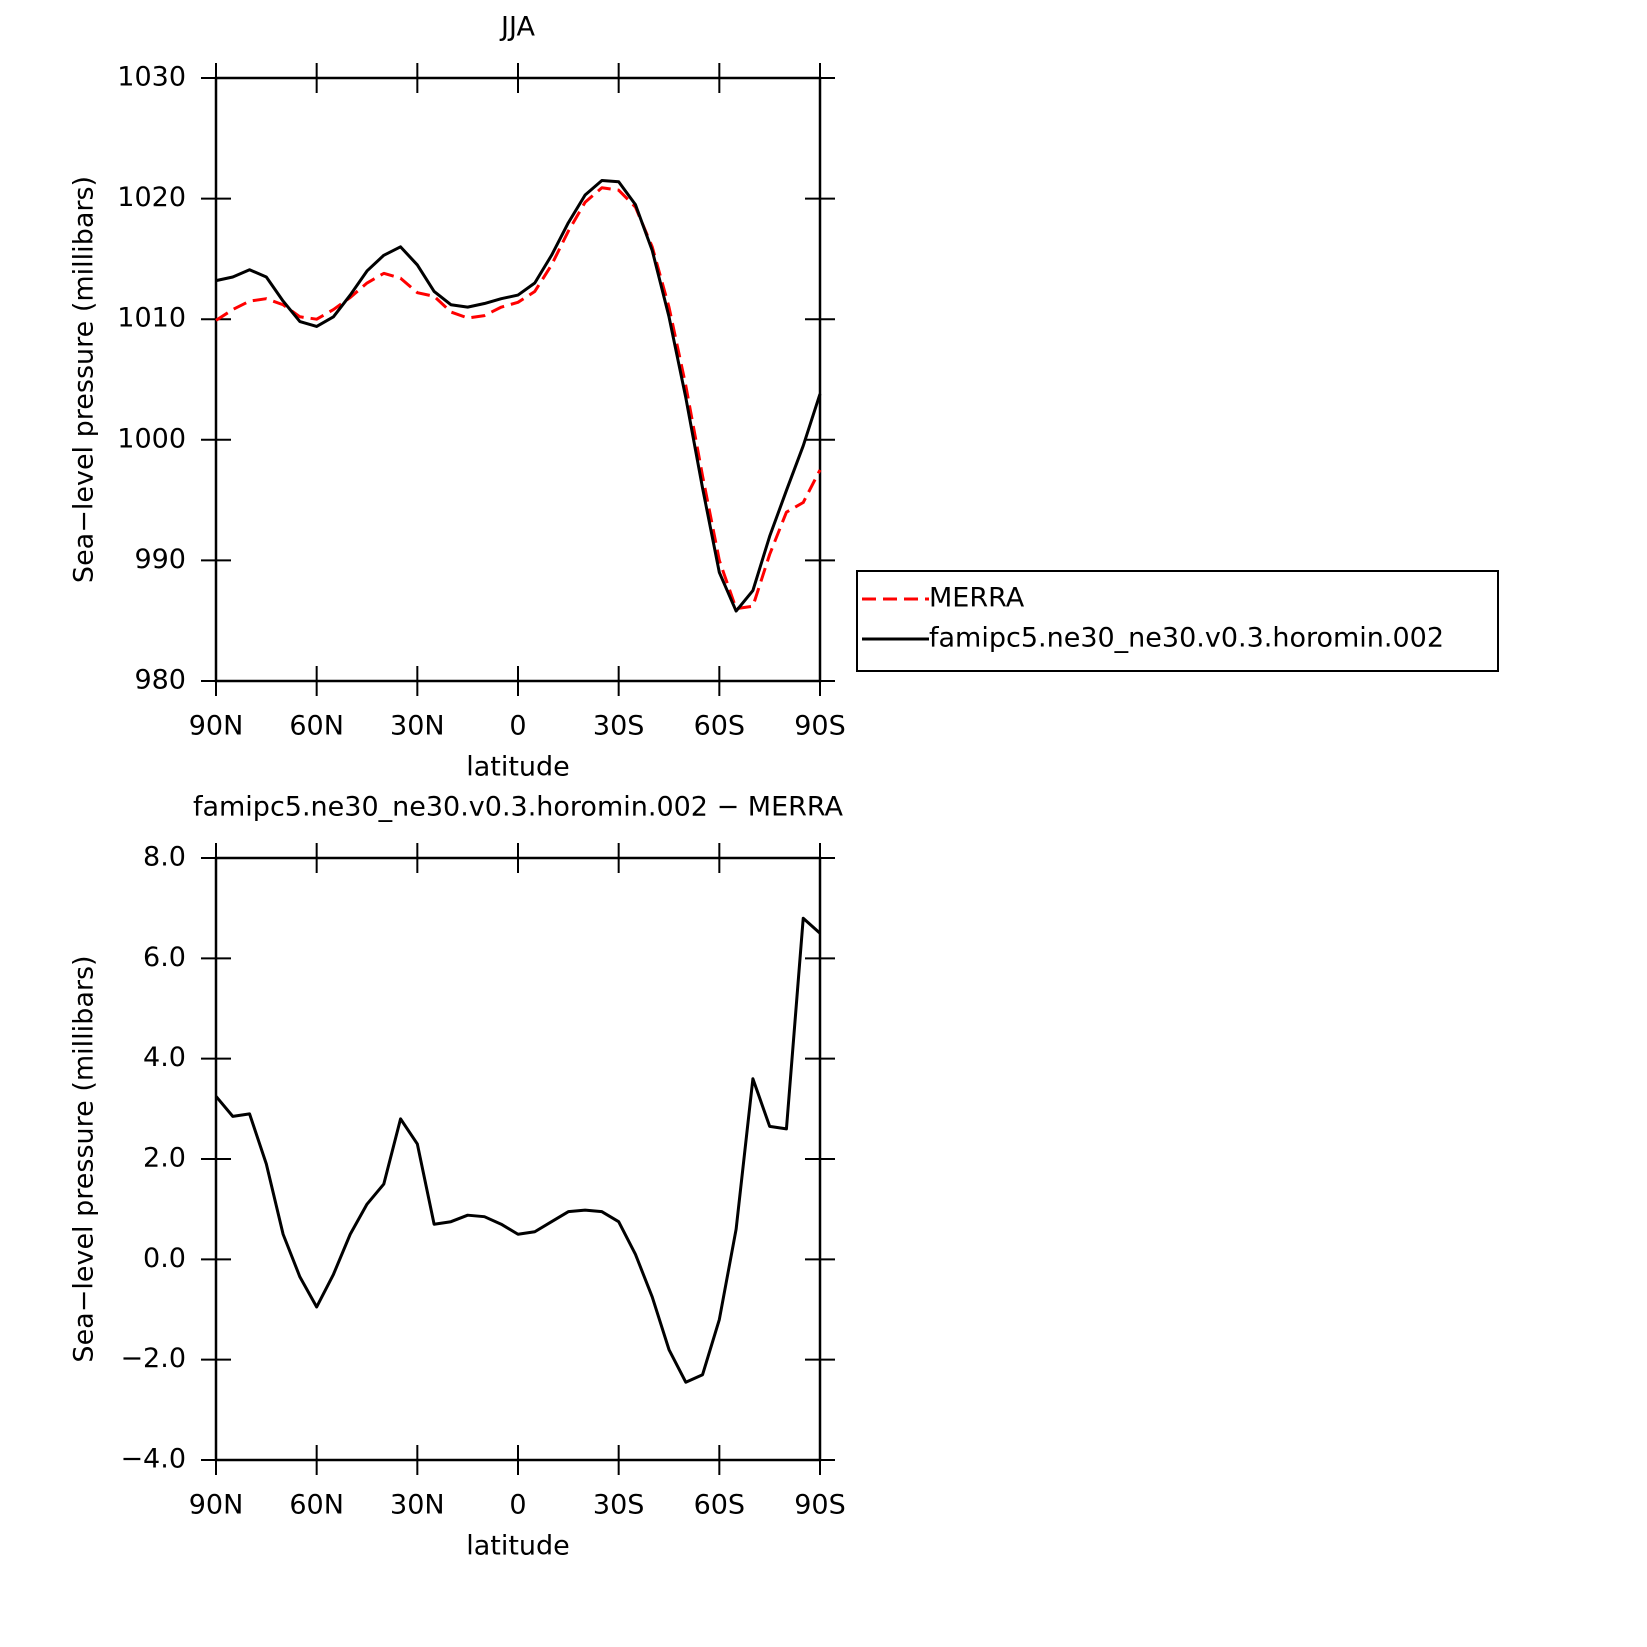  What do you see at coordinates (160, 559) in the screenshot?
I see `y-tick-label: 990` at bounding box center [160, 559].